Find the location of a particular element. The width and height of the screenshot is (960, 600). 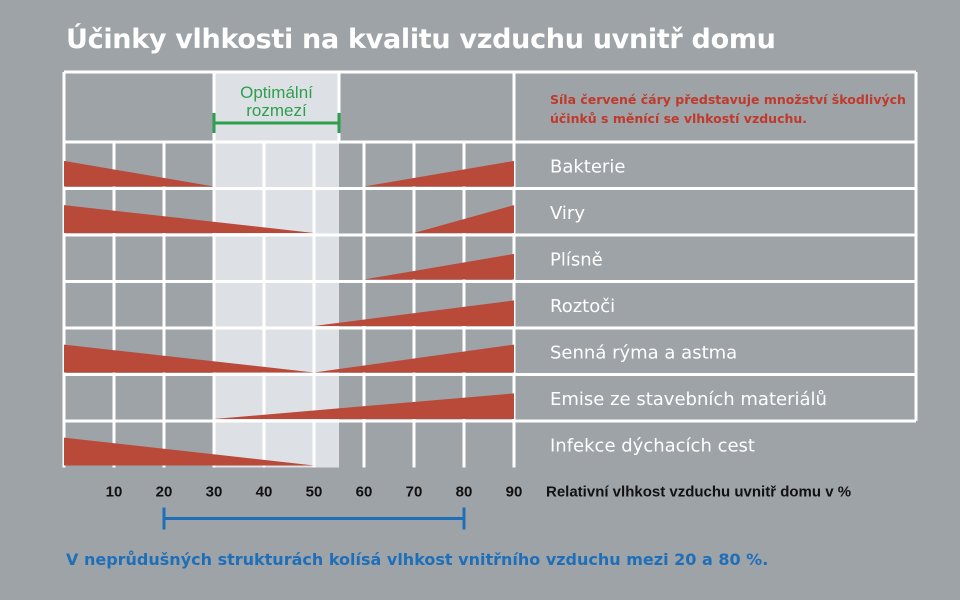

optimal-band-layer is located at coordinates (276, 270).